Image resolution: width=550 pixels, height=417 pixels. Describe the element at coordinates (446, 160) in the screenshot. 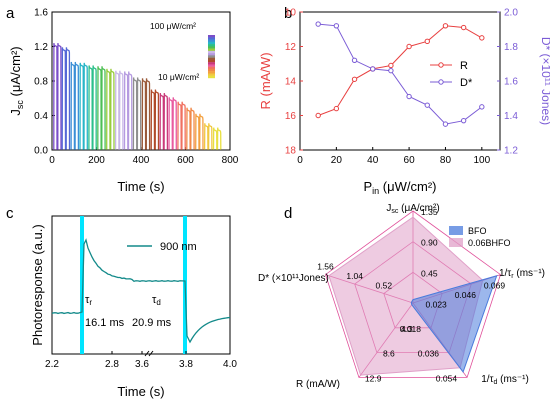

I see `chart-b-xtick-label: 80` at that location.